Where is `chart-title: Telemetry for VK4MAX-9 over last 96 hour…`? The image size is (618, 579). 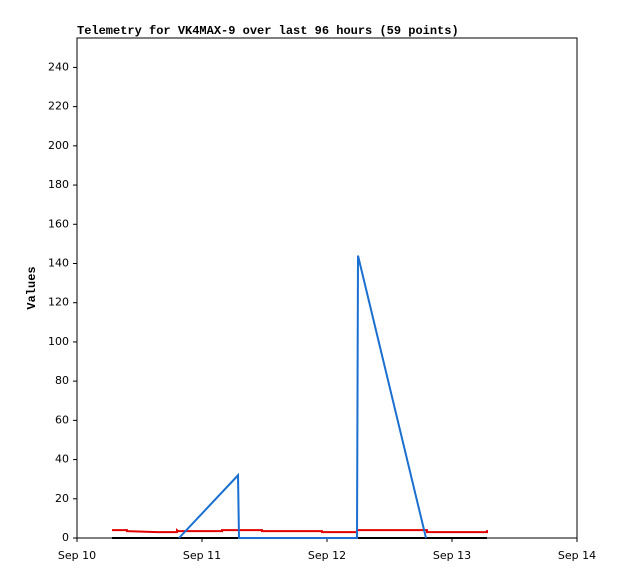
chart-title: Telemetry for VK4MAX-9 over last 96 hour… is located at coordinates (268, 31).